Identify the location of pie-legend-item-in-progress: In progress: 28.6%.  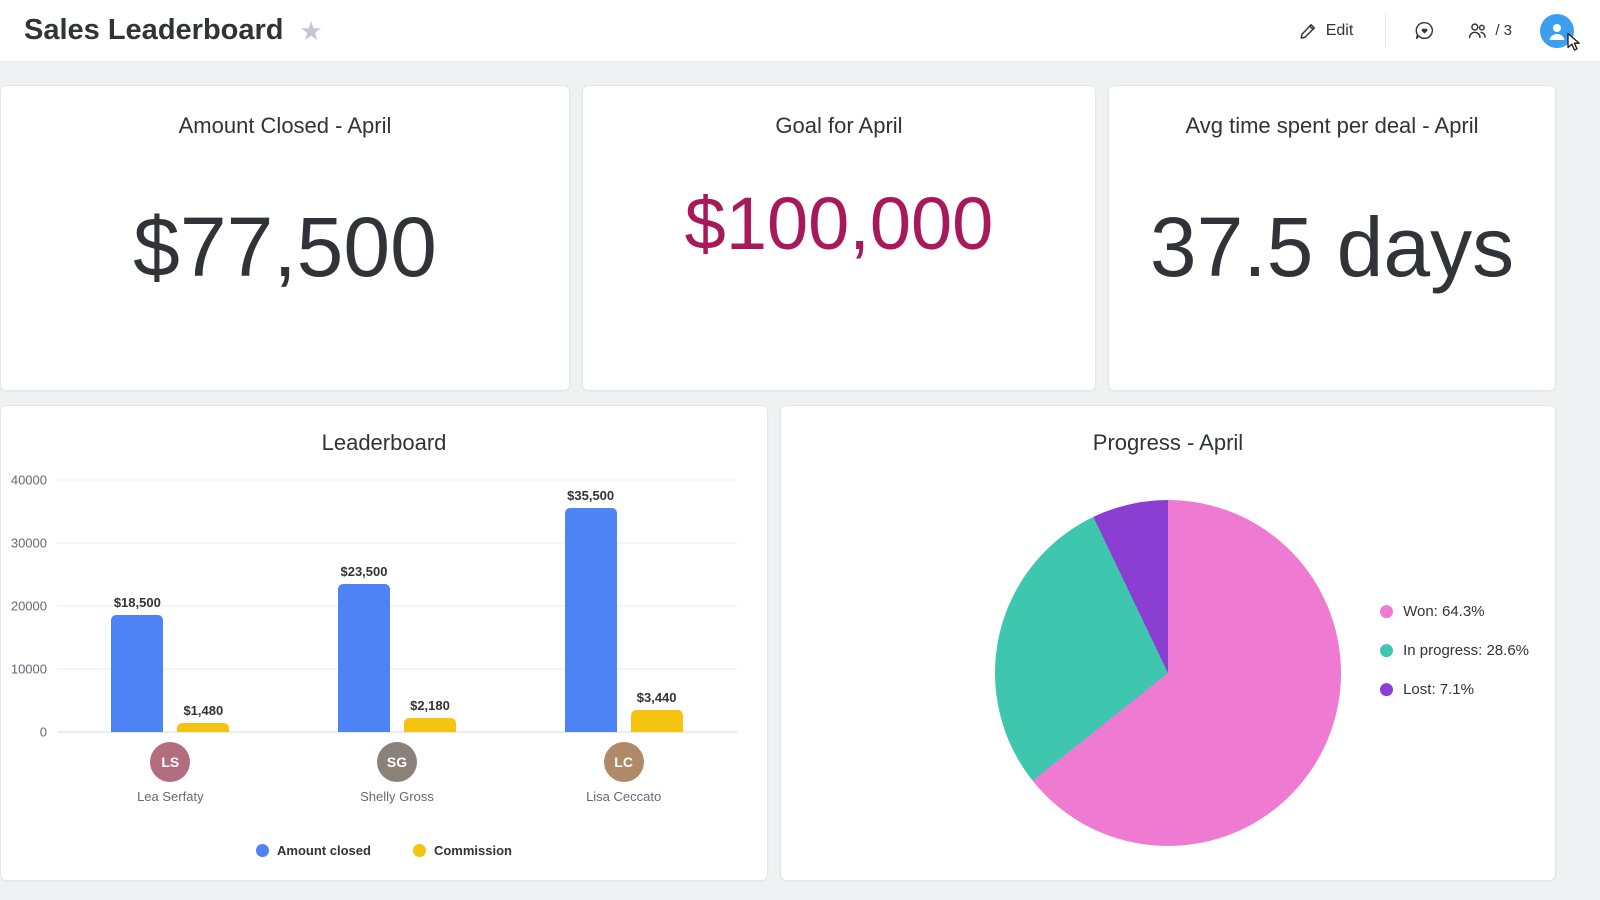
(1454, 650).